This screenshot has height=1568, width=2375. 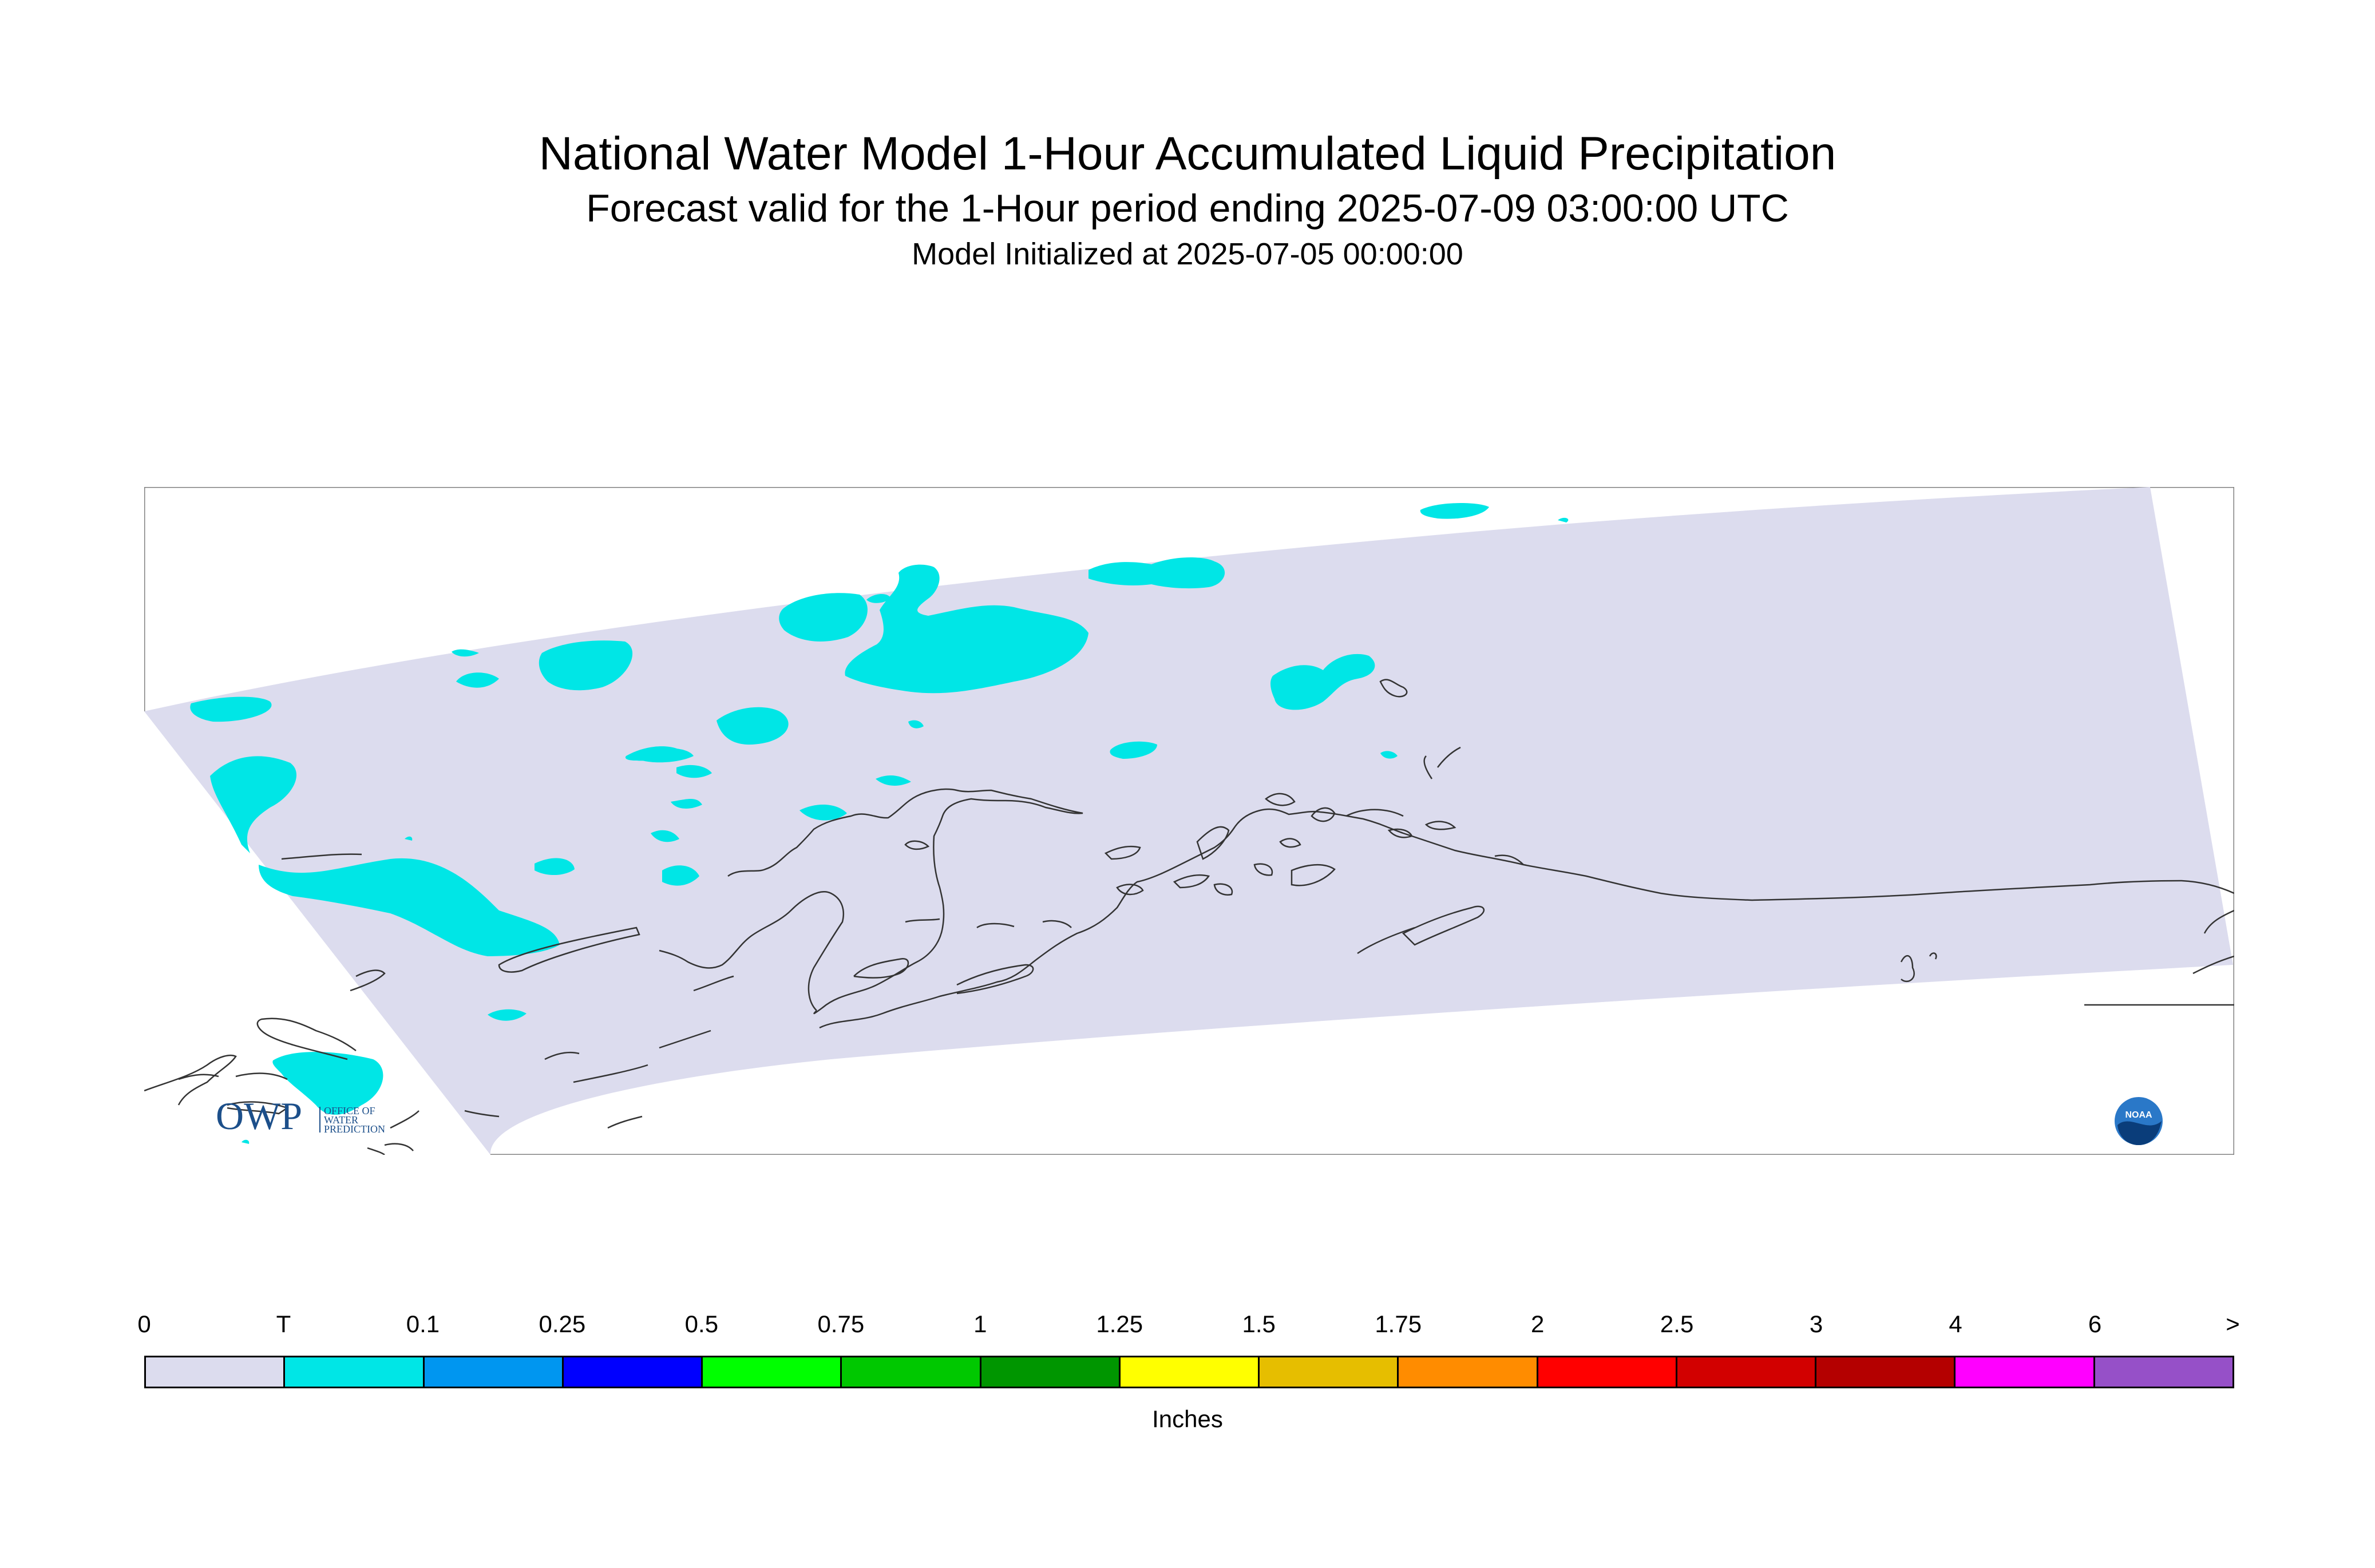 I want to click on legend-tick-label: 1.25, so click(x=1119, y=1323).